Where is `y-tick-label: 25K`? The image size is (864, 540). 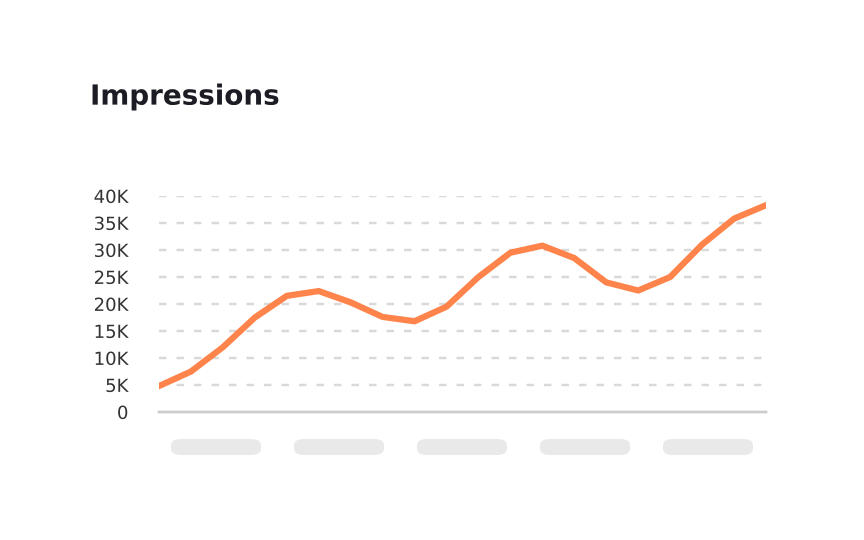
y-tick-label: 25K is located at coordinates (111, 277).